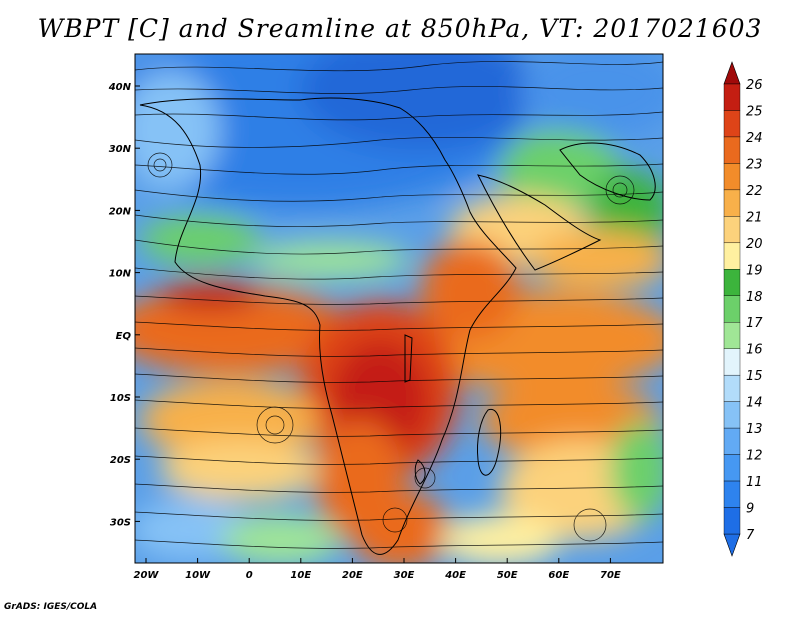 The image size is (800, 618). What do you see at coordinates (300, 575) in the screenshot?
I see `longitude-label: 10E` at bounding box center [300, 575].